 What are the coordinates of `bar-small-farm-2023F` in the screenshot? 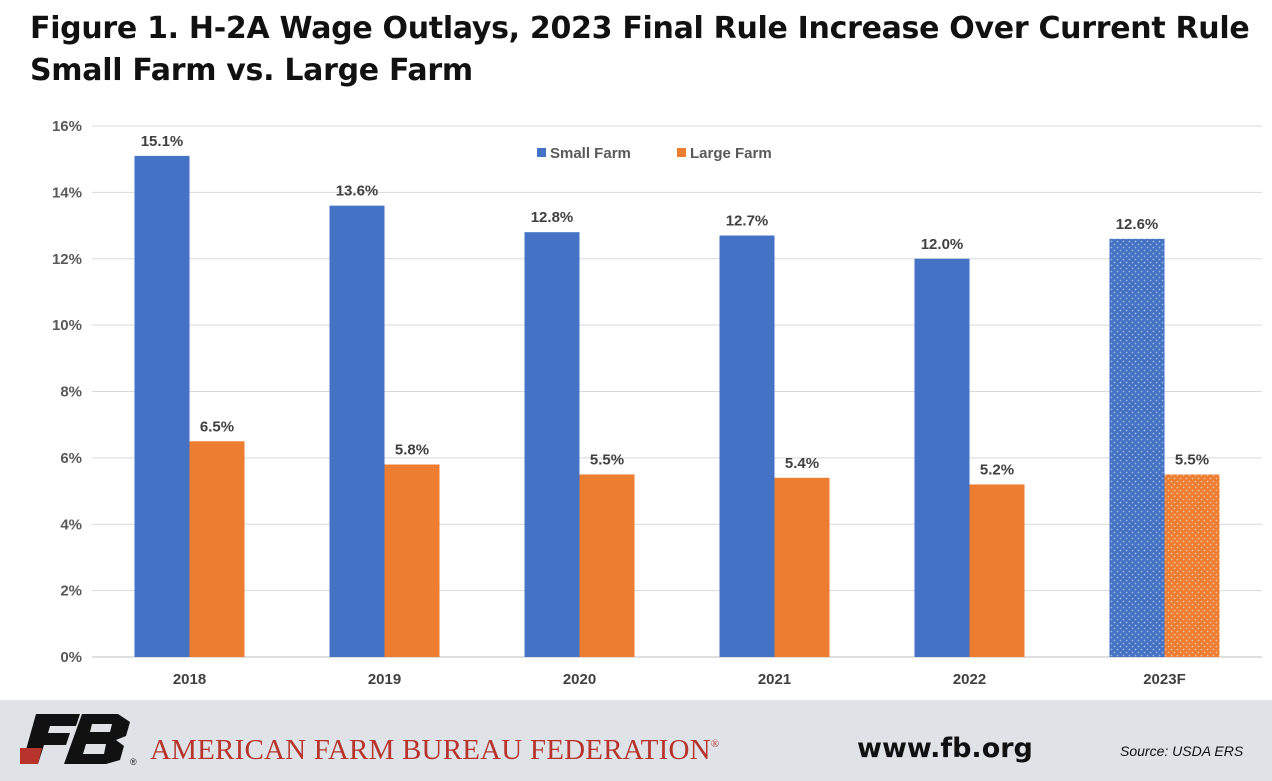 It's located at (1137, 447).